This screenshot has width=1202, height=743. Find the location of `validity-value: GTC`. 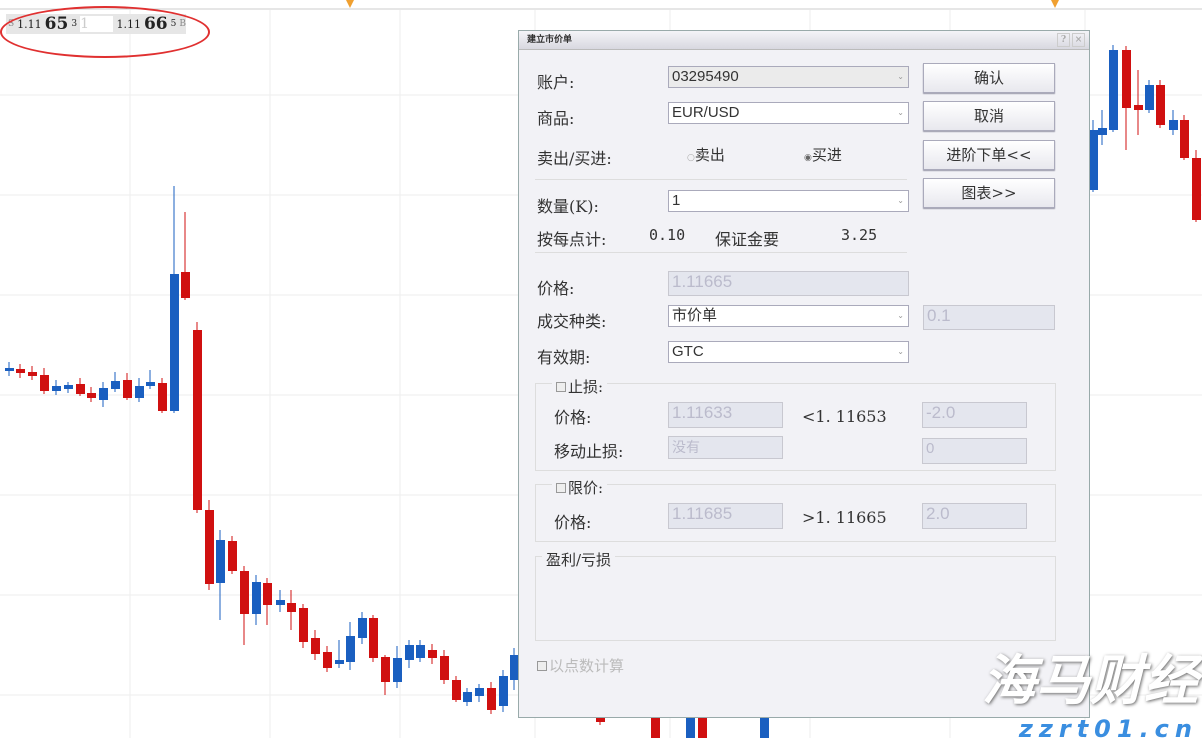

validity-value: GTC is located at coordinates (688, 351).